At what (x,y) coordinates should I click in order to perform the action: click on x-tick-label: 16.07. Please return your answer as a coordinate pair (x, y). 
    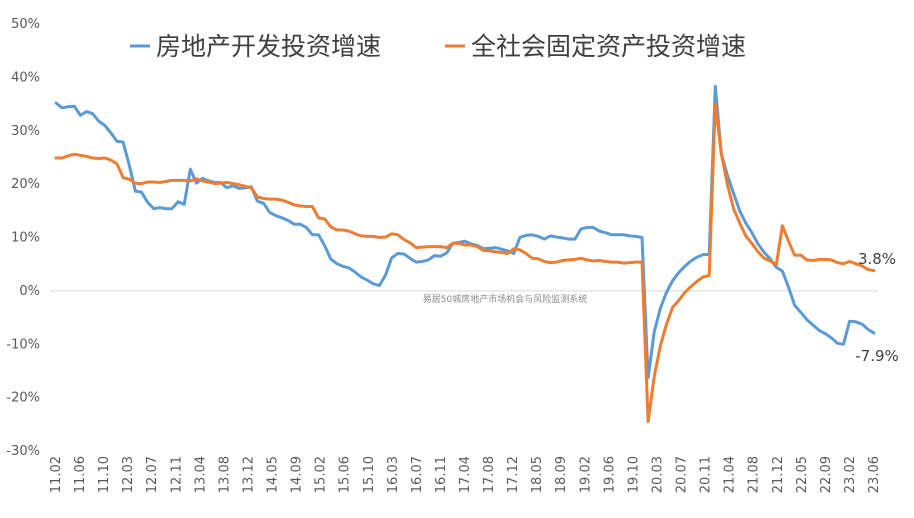
    Looking at the image, I should click on (417, 474).